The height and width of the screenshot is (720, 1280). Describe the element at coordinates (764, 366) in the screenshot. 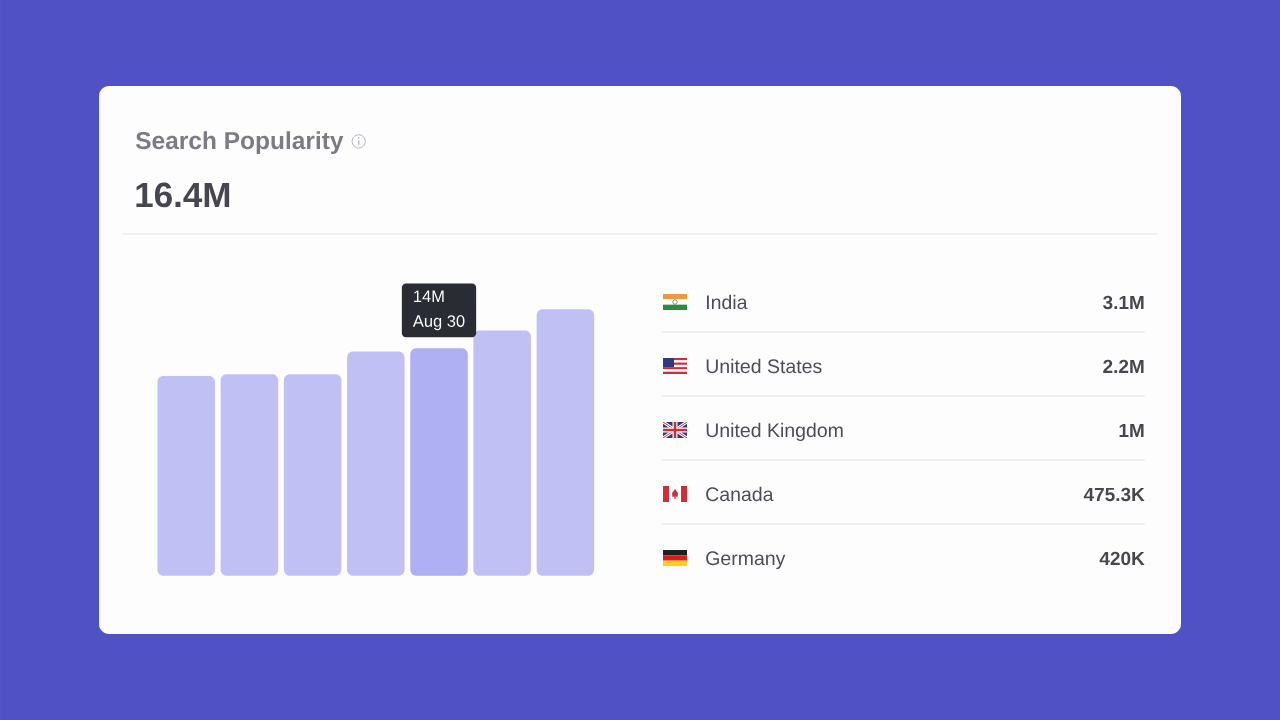

I see `category-label: United States` at that location.